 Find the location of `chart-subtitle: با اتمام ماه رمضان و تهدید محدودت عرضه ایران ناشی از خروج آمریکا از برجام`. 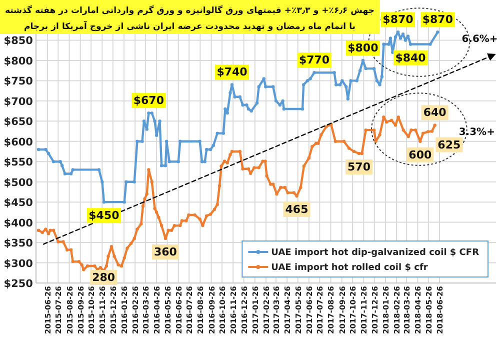

chart-subtitle: با اتمام ماه رمضان و تهدید محدودت عرضه ایران ناشی از خروج آمریکا از برجام is located at coordinates (190, 26).